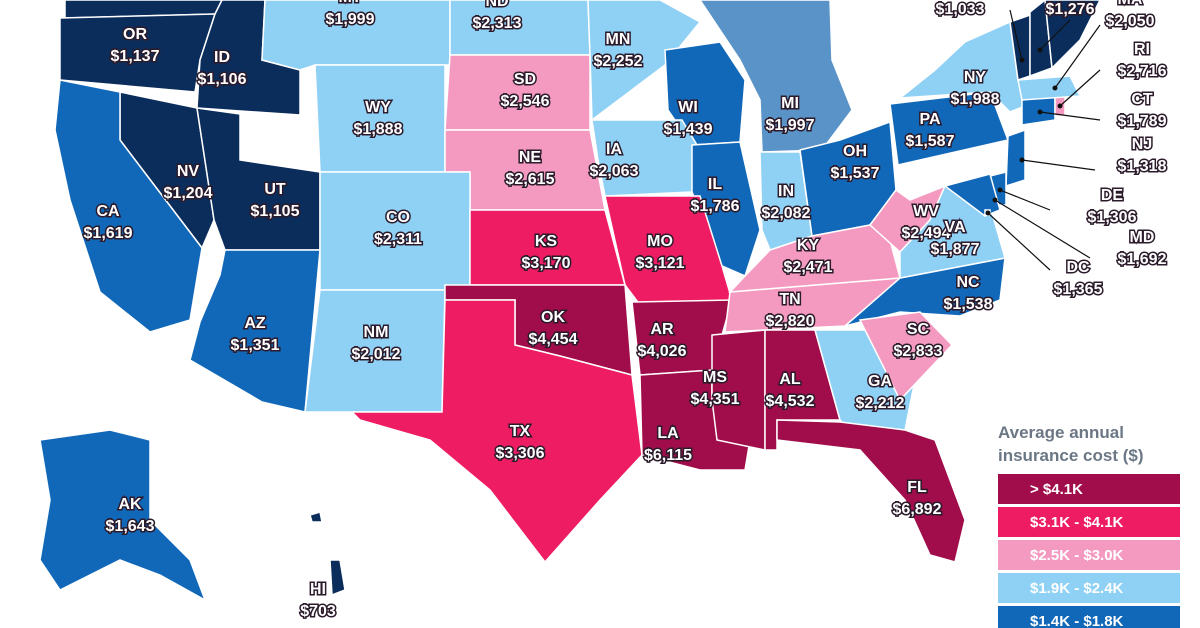 The width and height of the screenshot is (1200, 628). Describe the element at coordinates (614, 149) in the screenshot. I see `state-abbr: IA` at that location.